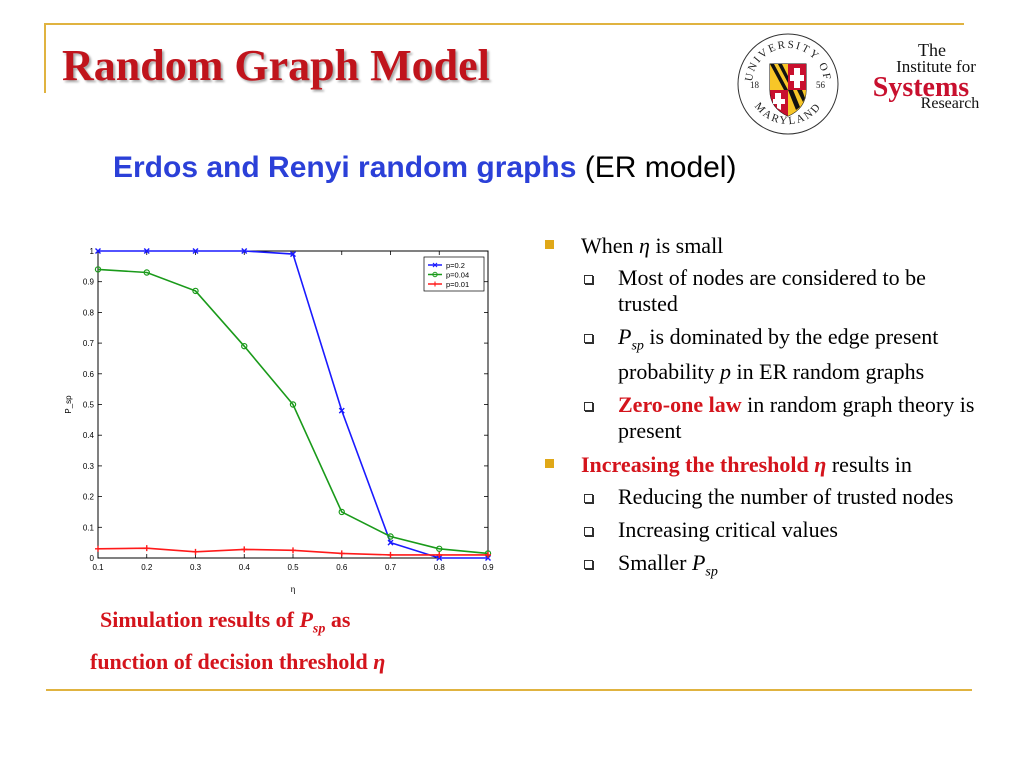  I want to click on bullet-text-part: is small, so click(686, 245).